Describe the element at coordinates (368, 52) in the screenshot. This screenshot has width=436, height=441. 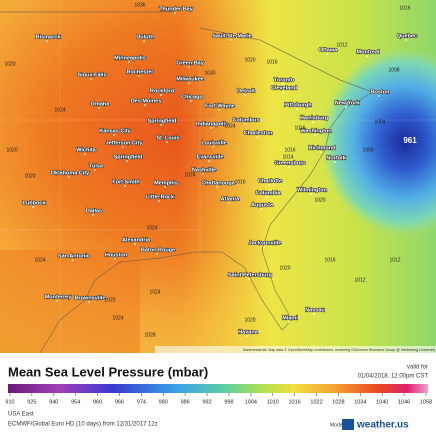
I see `city-label: Montreal` at that location.